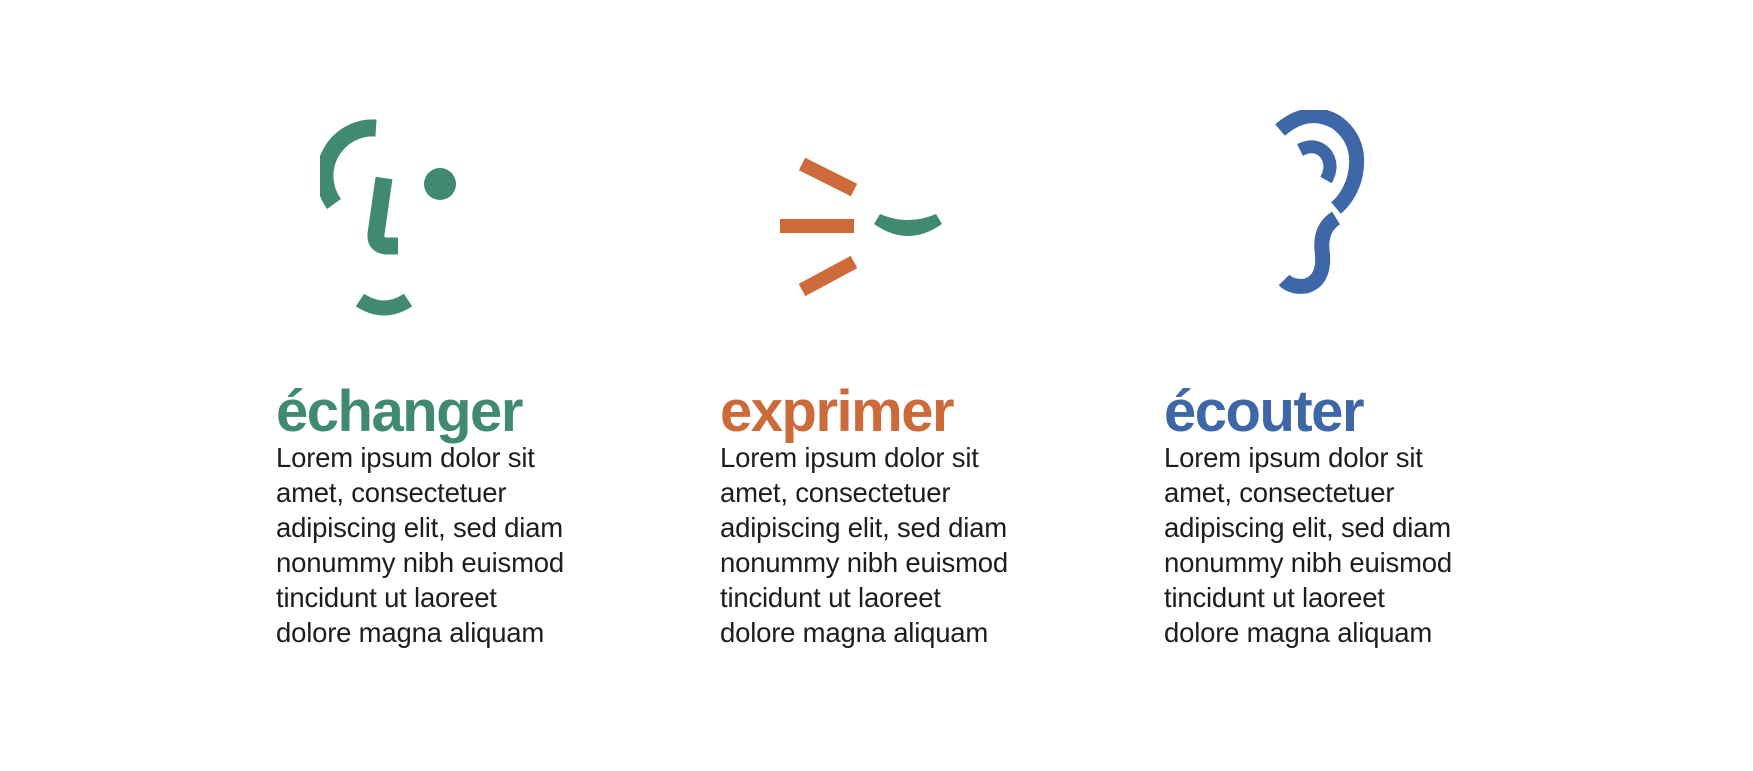 The image size is (1753, 771). What do you see at coordinates (1264, 411) in the screenshot?
I see `feature-title: écouter` at bounding box center [1264, 411].